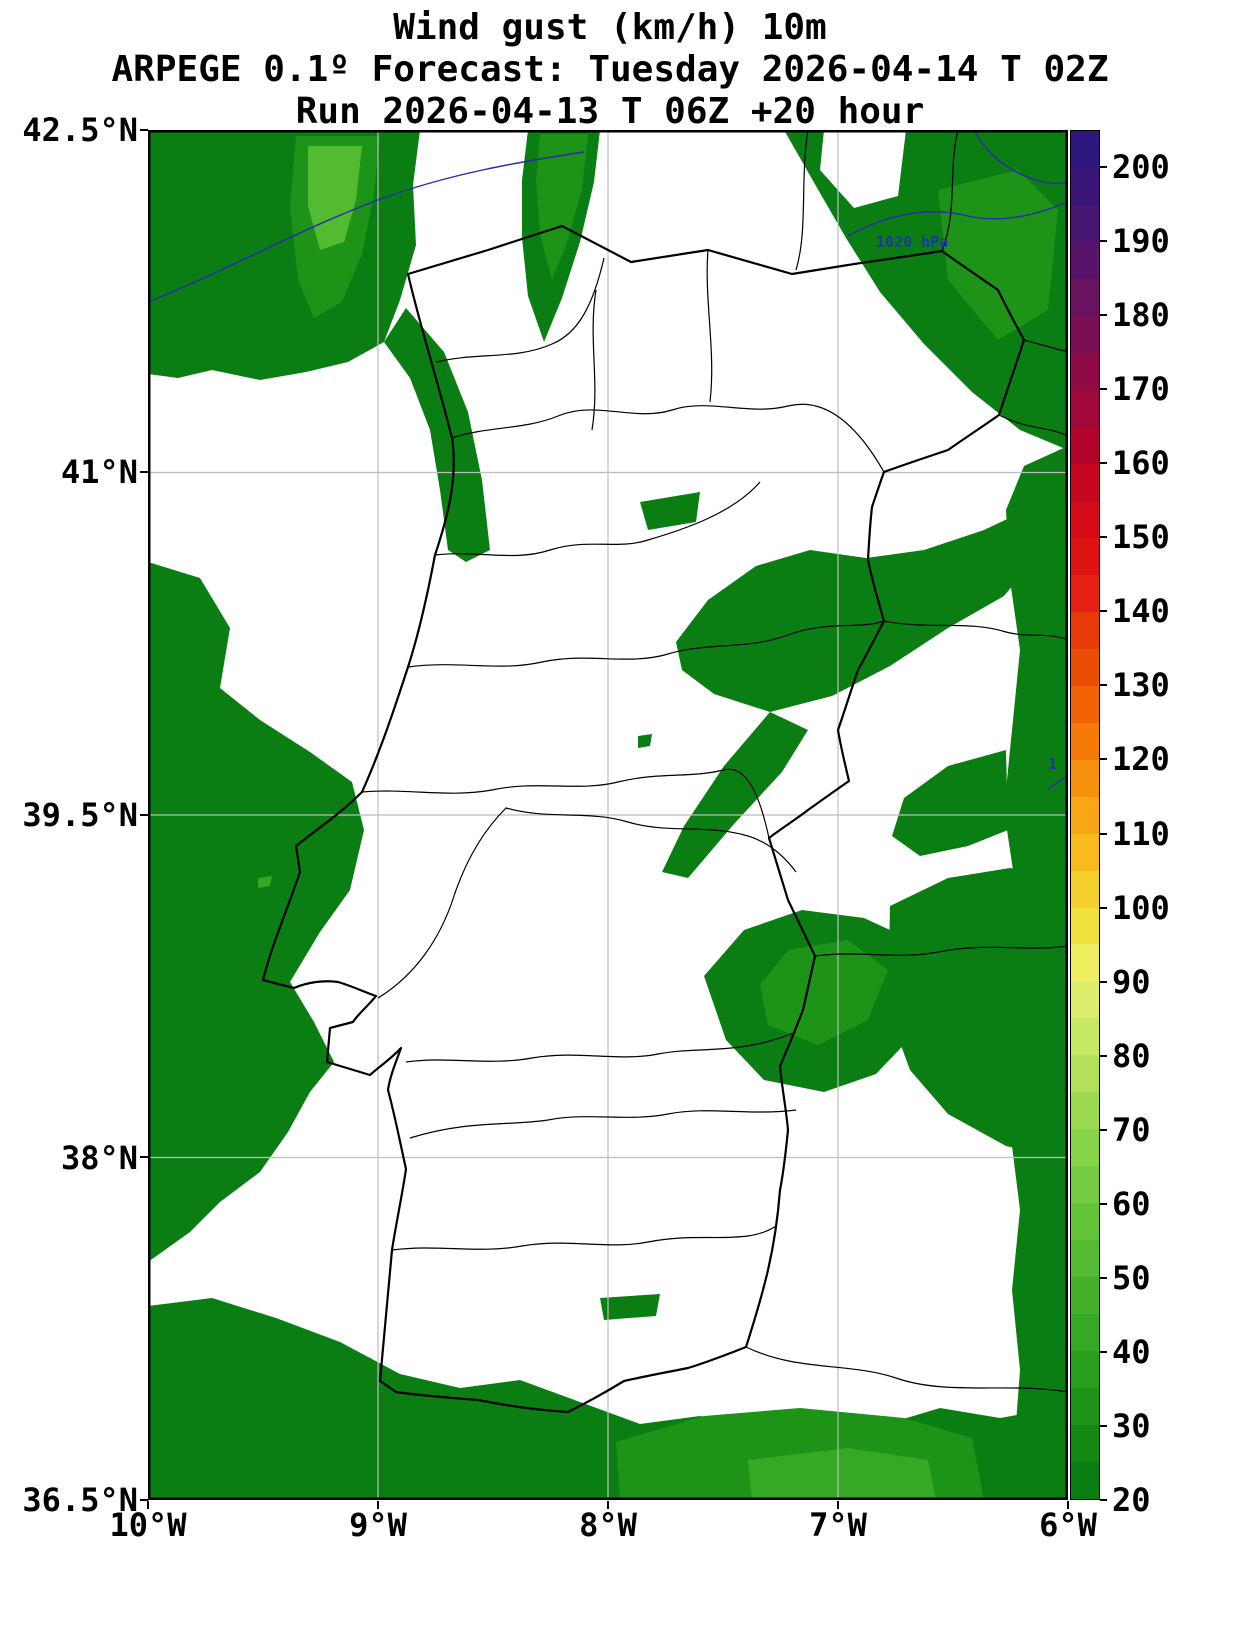  What do you see at coordinates (1141, 685) in the screenshot?
I see `colorbar-tick-label: 130` at bounding box center [1141, 685].